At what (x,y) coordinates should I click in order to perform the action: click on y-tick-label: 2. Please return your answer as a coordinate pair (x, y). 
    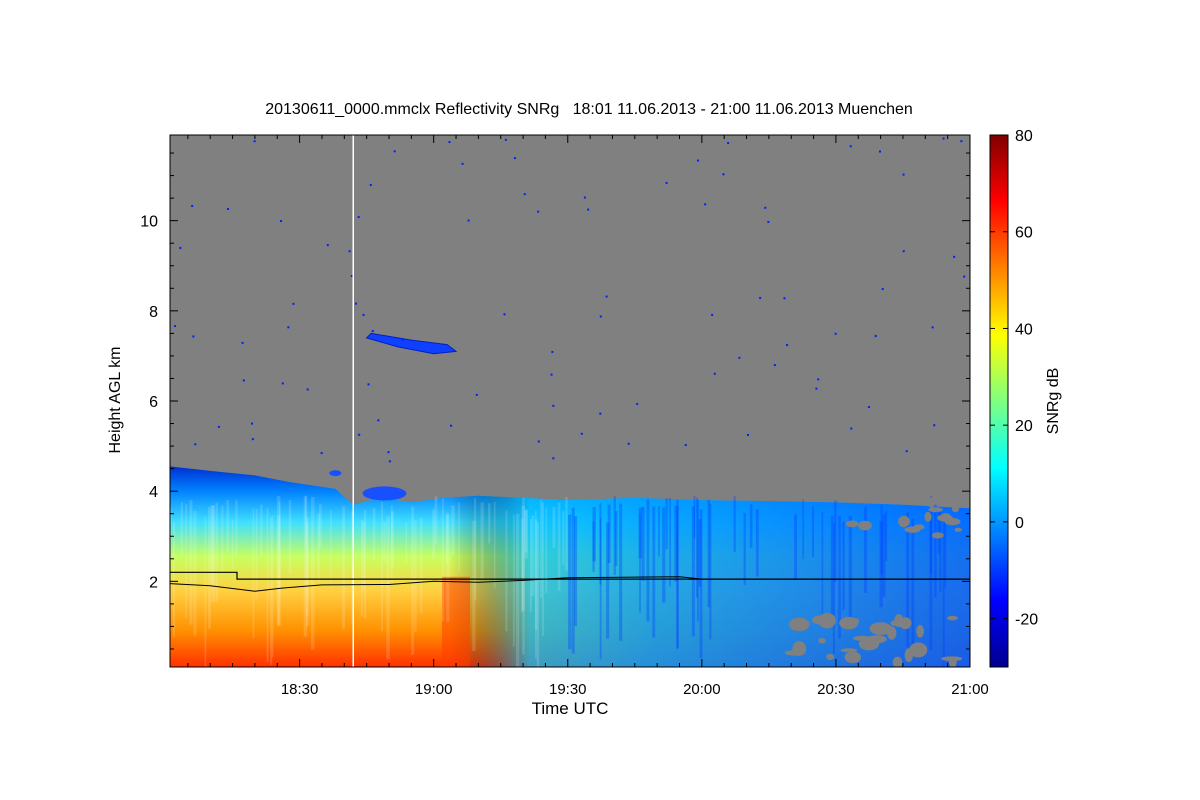
    Looking at the image, I should click on (153, 582).